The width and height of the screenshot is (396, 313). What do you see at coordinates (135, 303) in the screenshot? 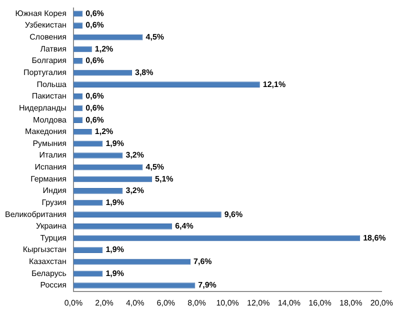
I see `x-tick-label: 4,0%` at bounding box center [135, 303].